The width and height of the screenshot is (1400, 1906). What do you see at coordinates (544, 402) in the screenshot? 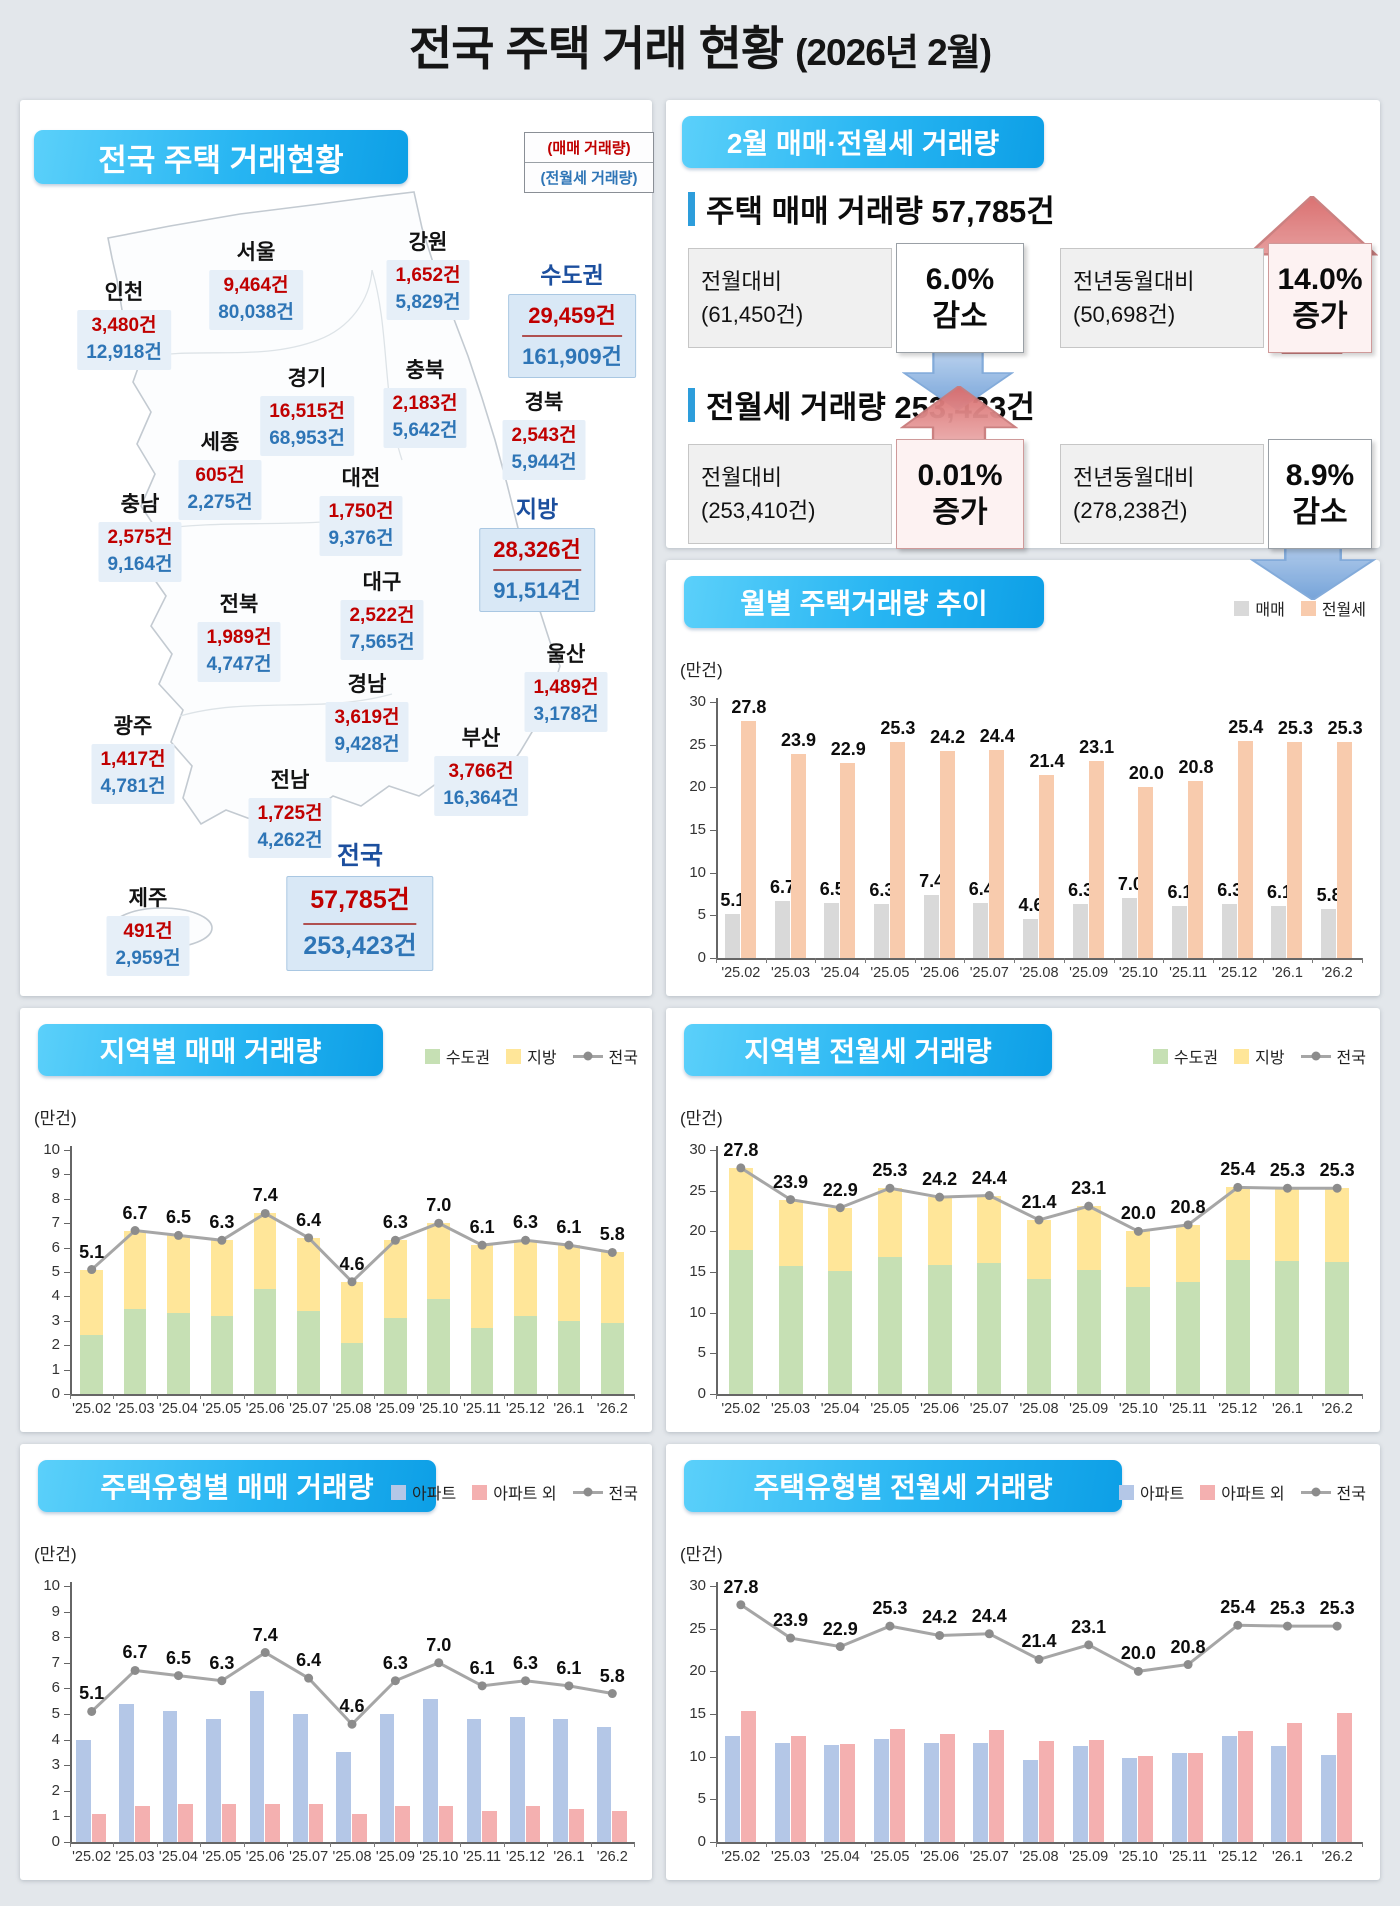
I see `region-name: 경북` at bounding box center [544, 402].